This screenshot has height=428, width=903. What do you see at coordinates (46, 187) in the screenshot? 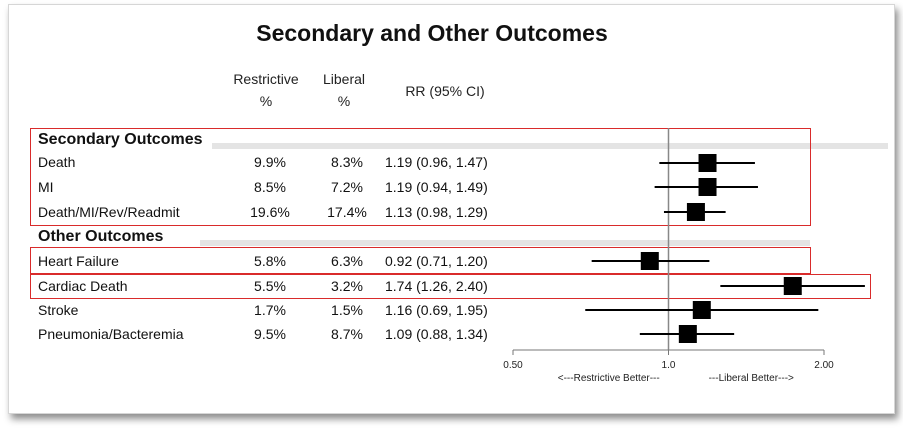
I see `row-label: MI` at bounding box center [46, 187].